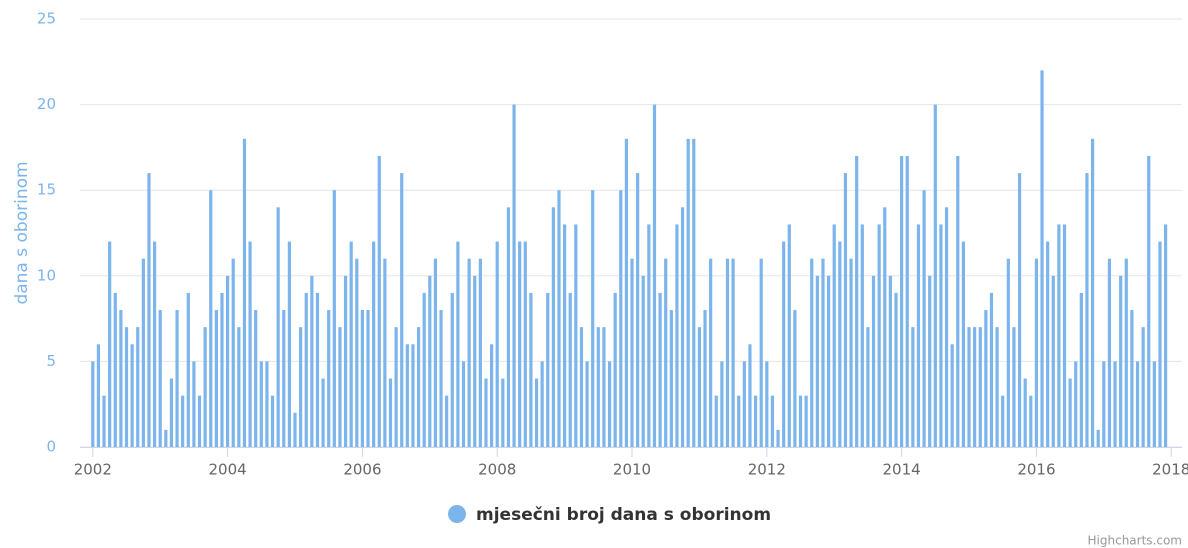 The image size is (1188, 548). What do you see at coordinates (497, 470) in the screenshot?
I see `x-tick-label: 2008` at bounding box center [497, 470].